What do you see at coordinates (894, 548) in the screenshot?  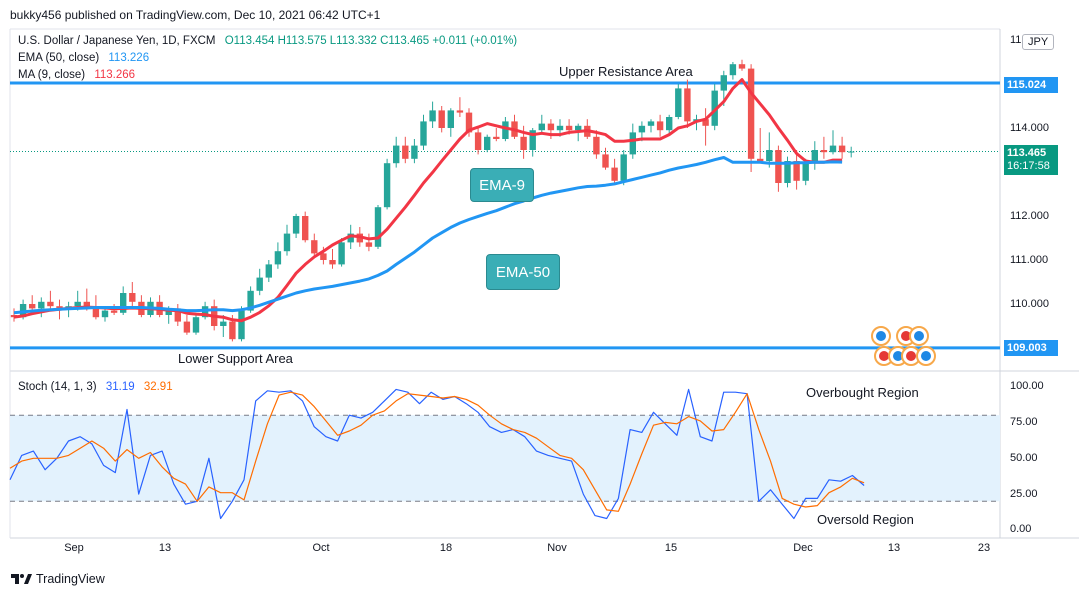 I see `x-tick-dec-13: 13` at bounding box center [894, 548].